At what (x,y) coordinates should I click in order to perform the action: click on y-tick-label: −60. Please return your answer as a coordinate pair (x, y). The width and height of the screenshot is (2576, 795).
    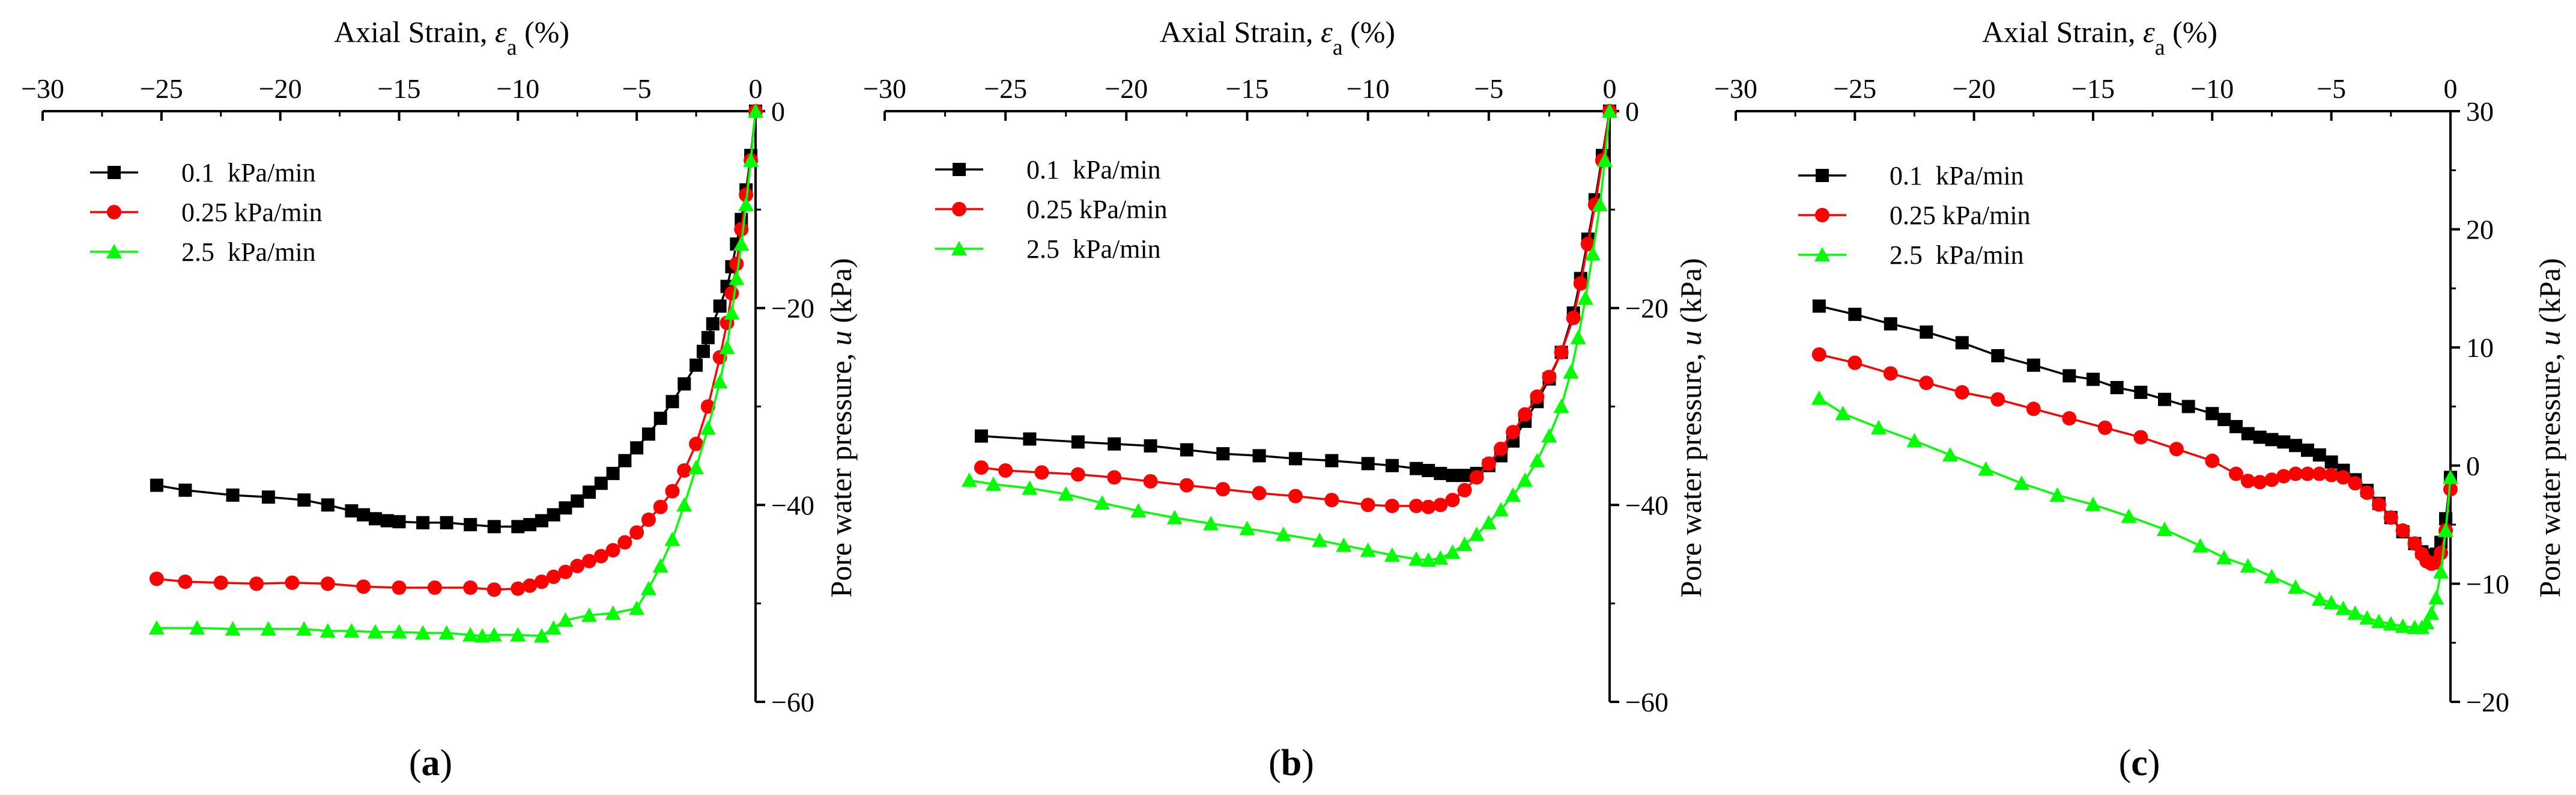
    Looking at the image, I should click on (1646, 702).